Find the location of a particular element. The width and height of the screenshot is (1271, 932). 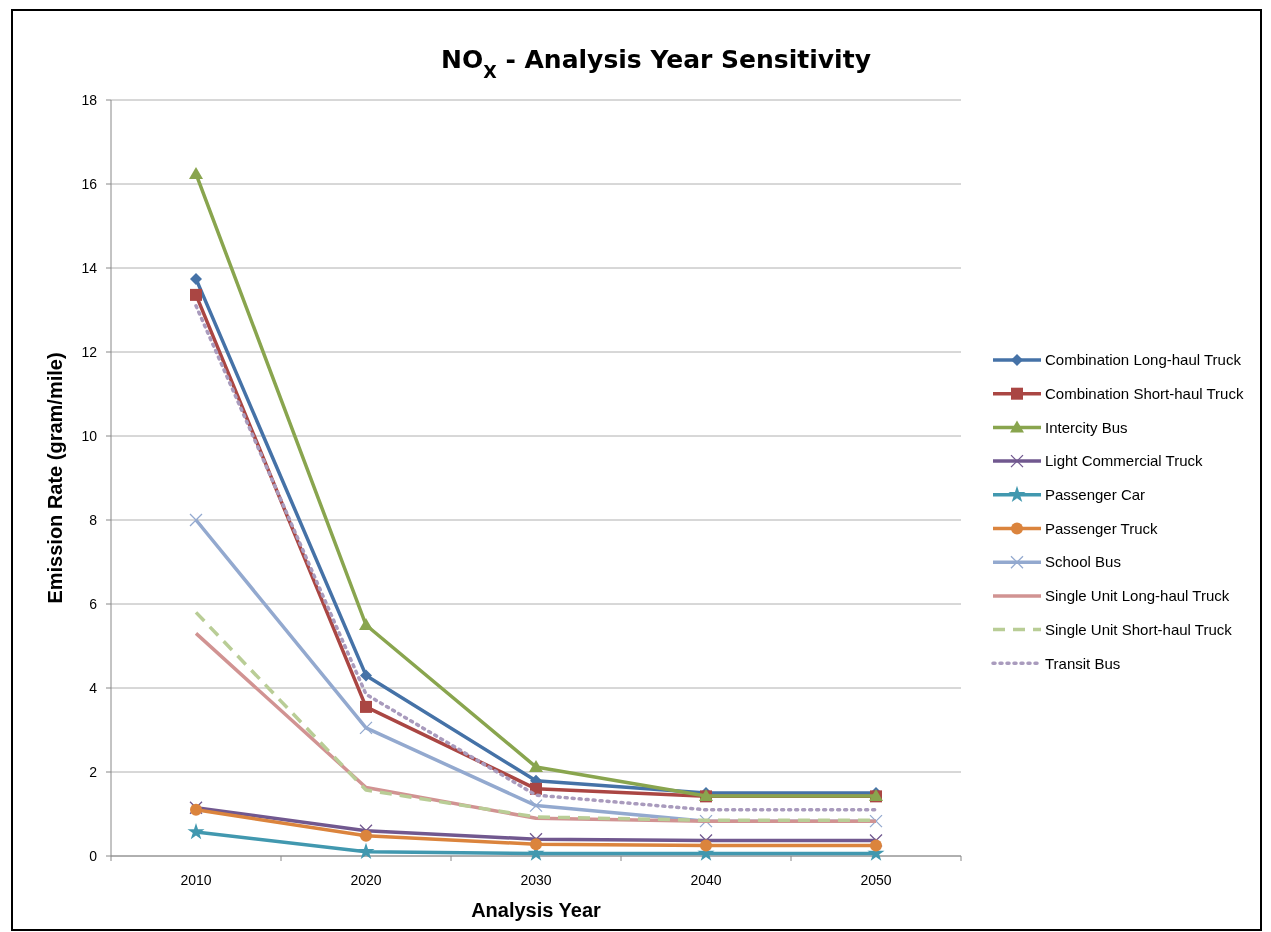

y-tick-label: 2 is located at coordinates (93, 771).